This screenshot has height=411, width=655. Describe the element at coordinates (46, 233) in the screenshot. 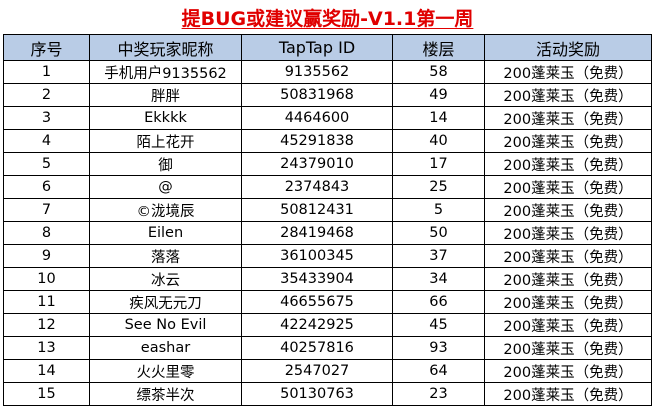

I see `cell-rank: 8` at that location.